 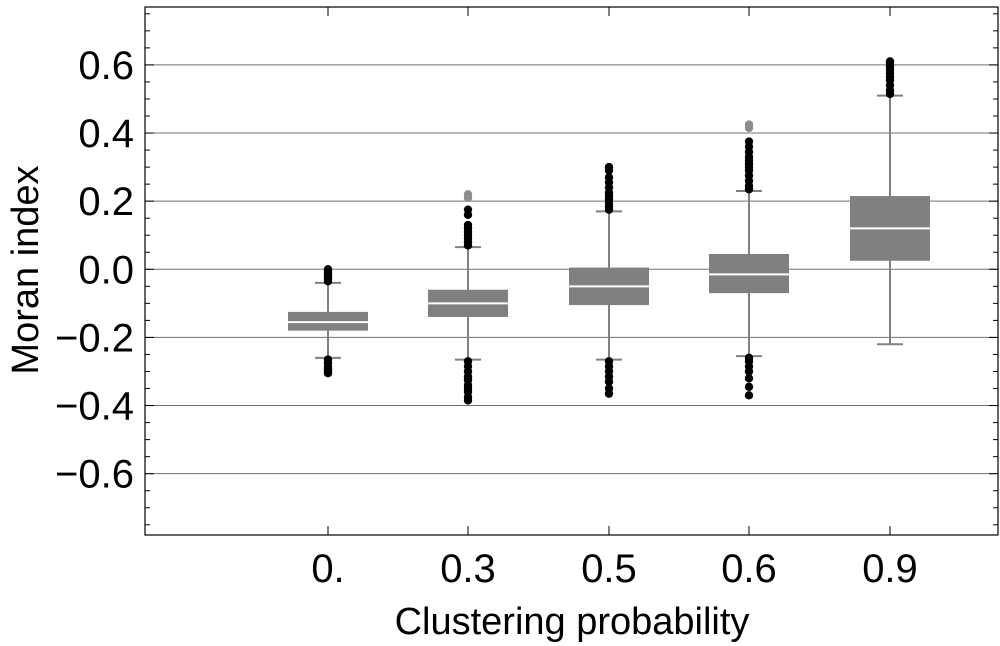 I want to click on x-tick-label: 0.9, so click(x=890, y=569).